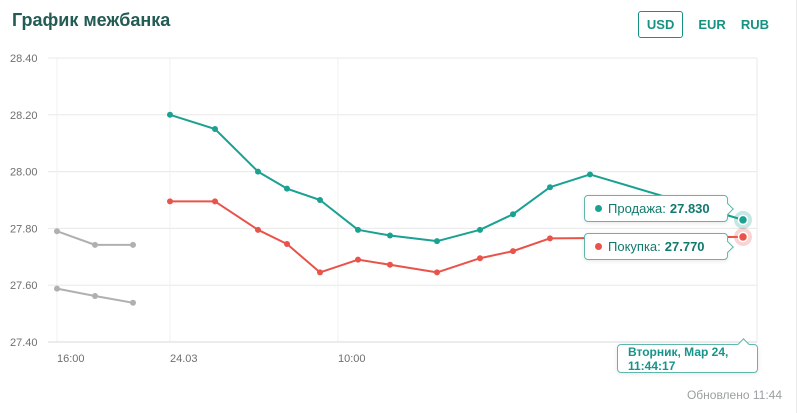 The image size is (797, 413). What do you see at coordinates (91, 20) in the screenshot?
I see `page-title: График межбанка` at bounding box center [91, 20].